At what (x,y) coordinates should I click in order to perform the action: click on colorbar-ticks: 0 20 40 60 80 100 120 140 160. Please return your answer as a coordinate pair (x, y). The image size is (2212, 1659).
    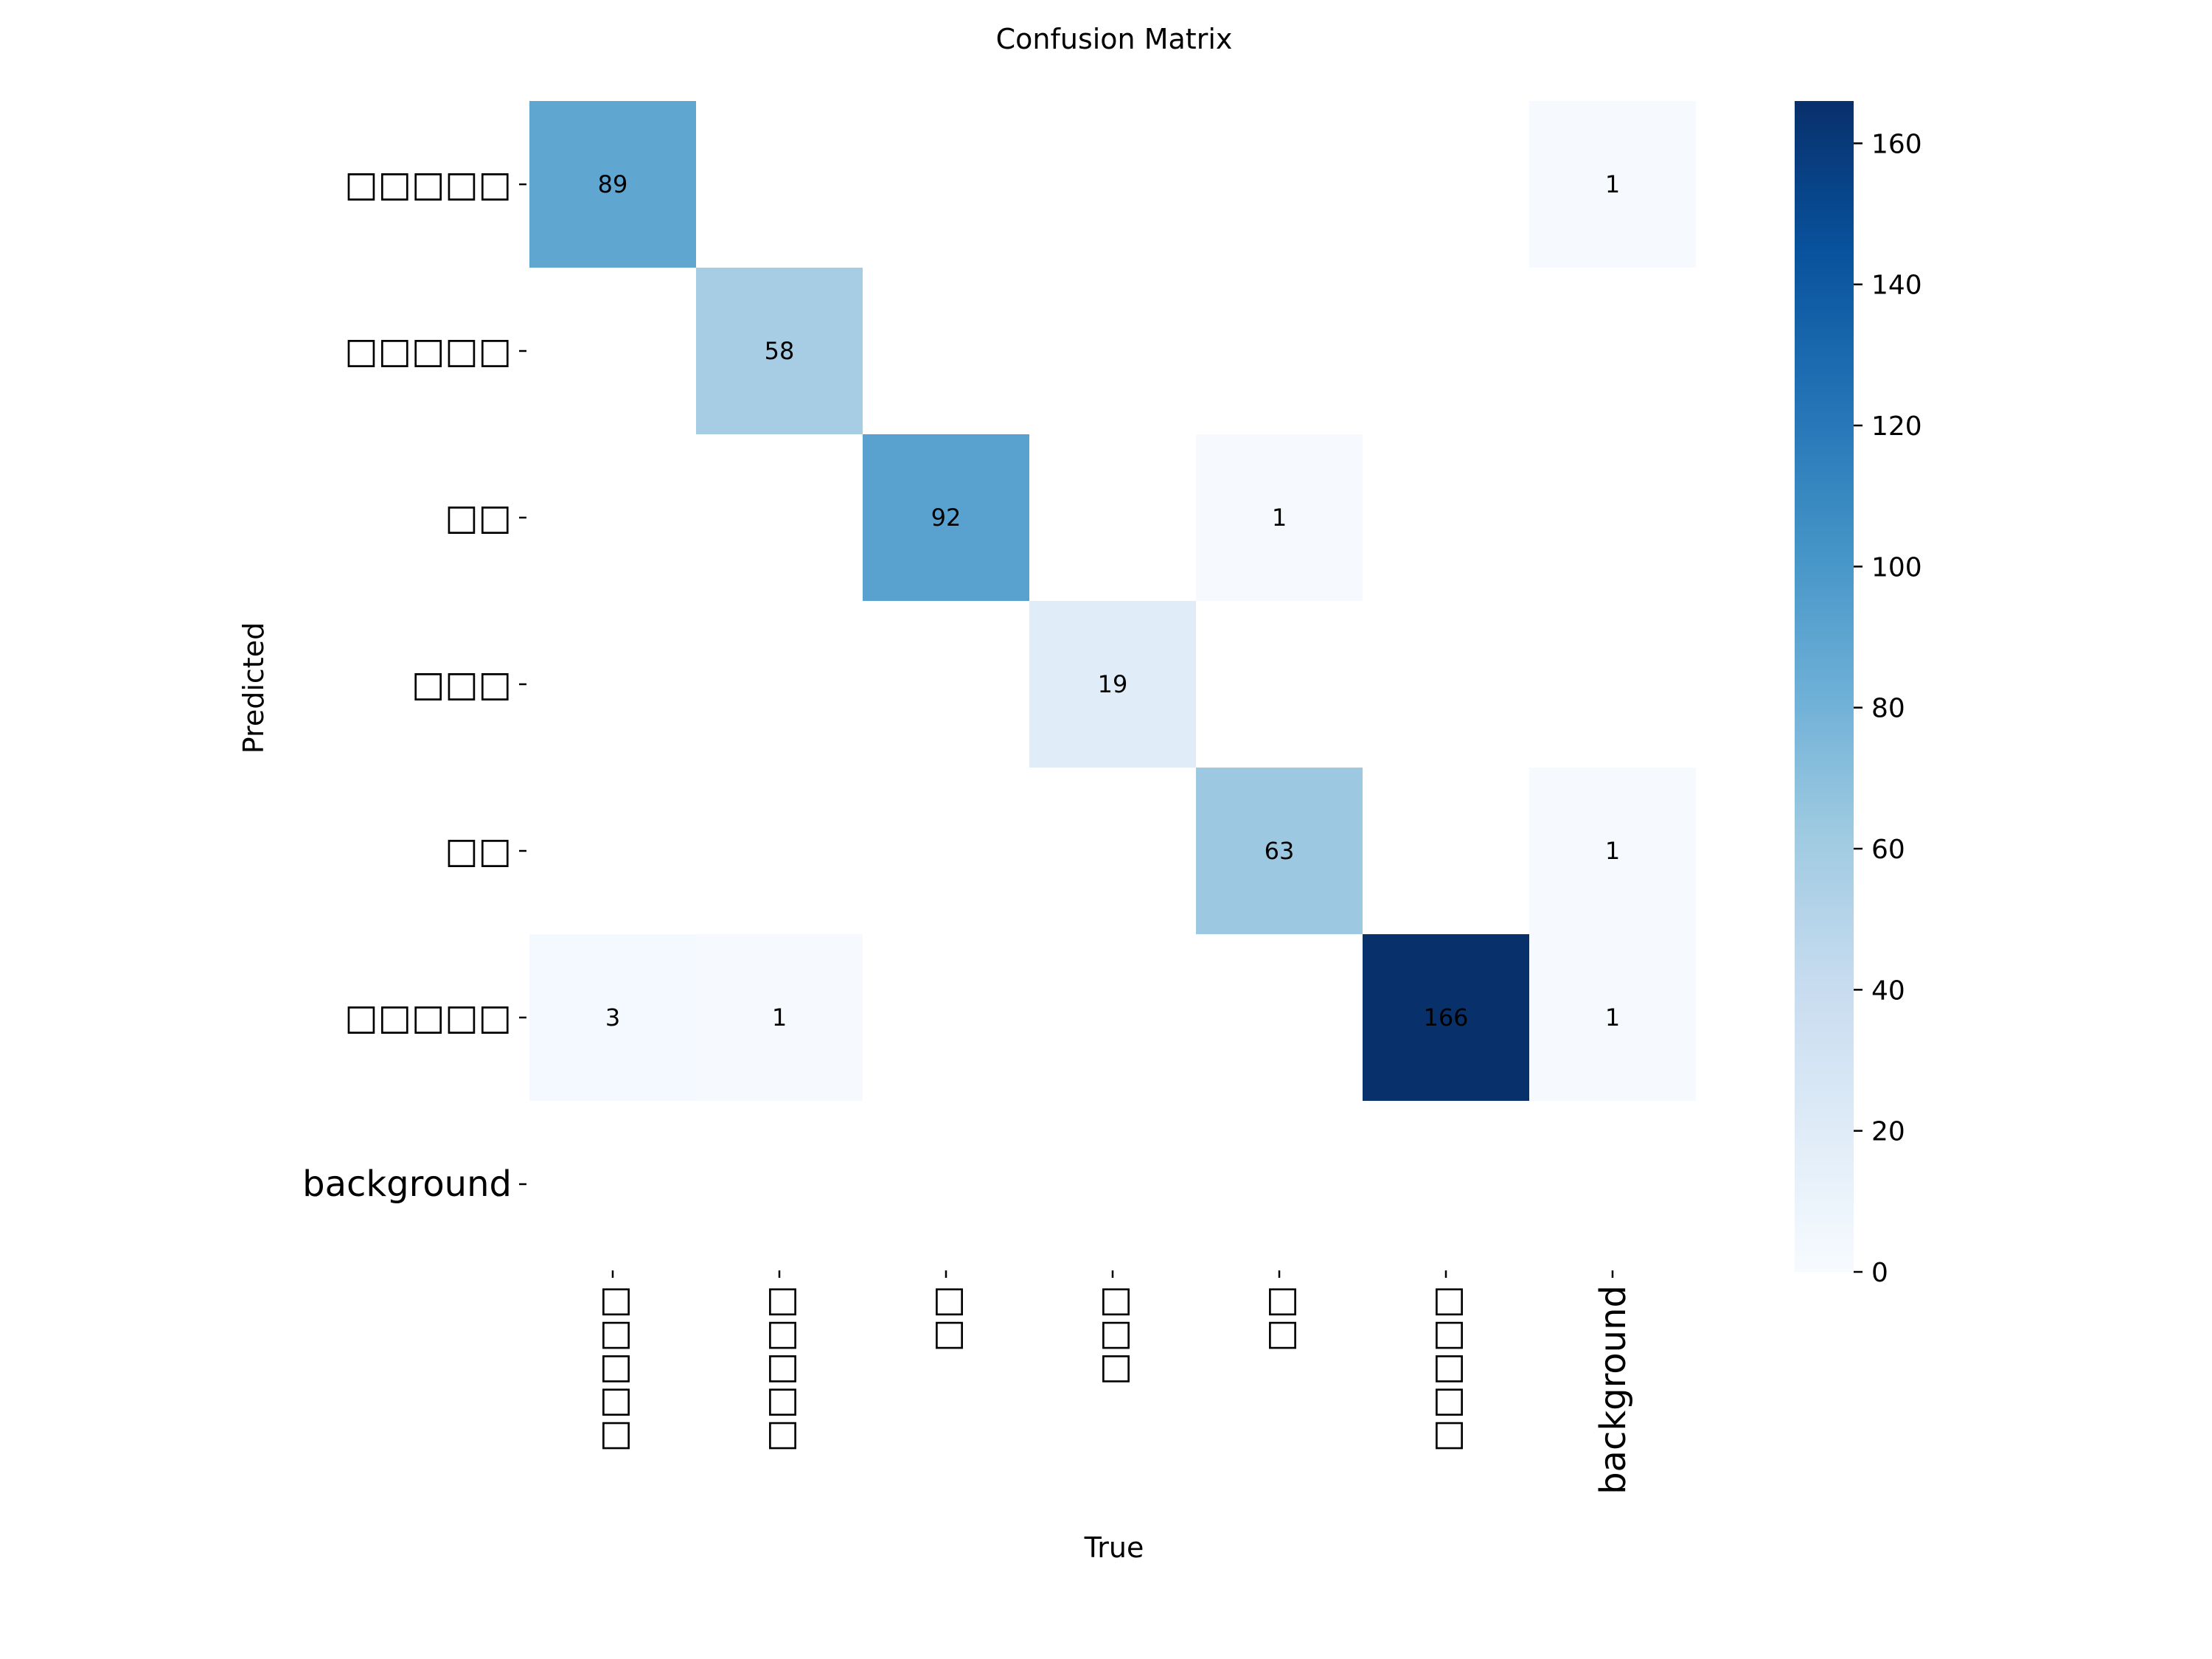
    Looking at the image, I should click on (1888, 708).